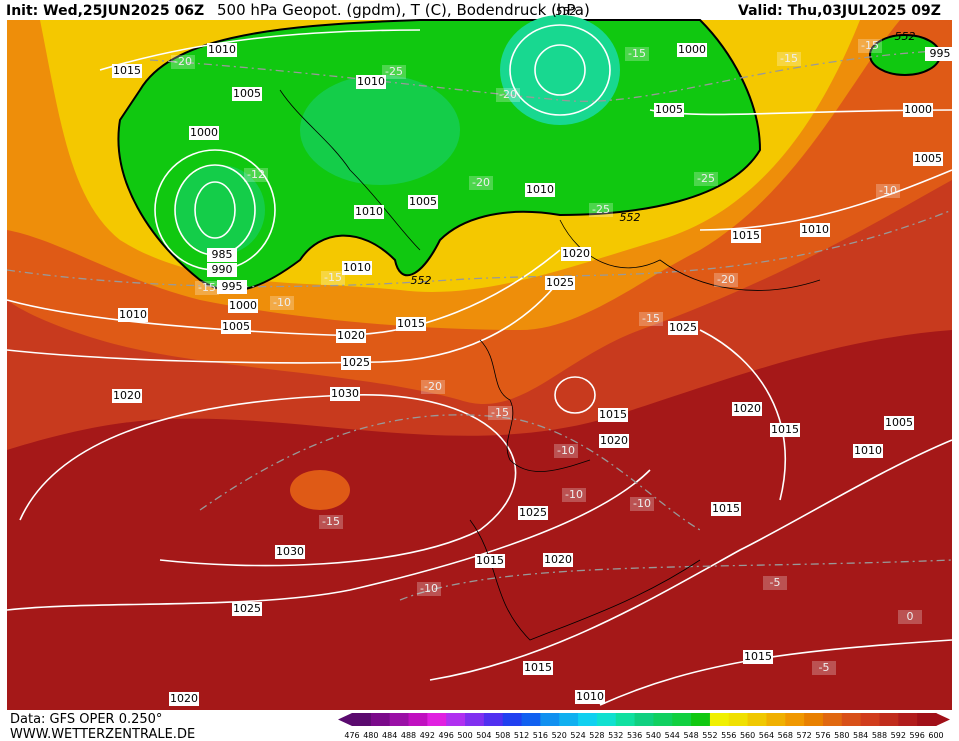 The image size is (959, 741). What do you see at coordinates (320, 490) in the screenshot?
I see `field-band` at bounding box center [320, 490].